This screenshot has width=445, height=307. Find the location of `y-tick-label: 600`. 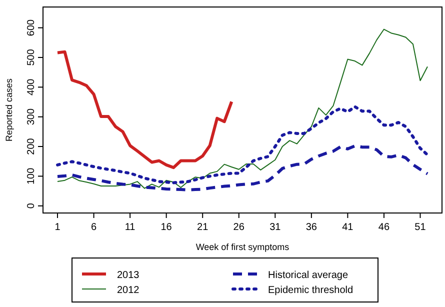

y-tick-label: 600 is located at coordinates (31, 27).